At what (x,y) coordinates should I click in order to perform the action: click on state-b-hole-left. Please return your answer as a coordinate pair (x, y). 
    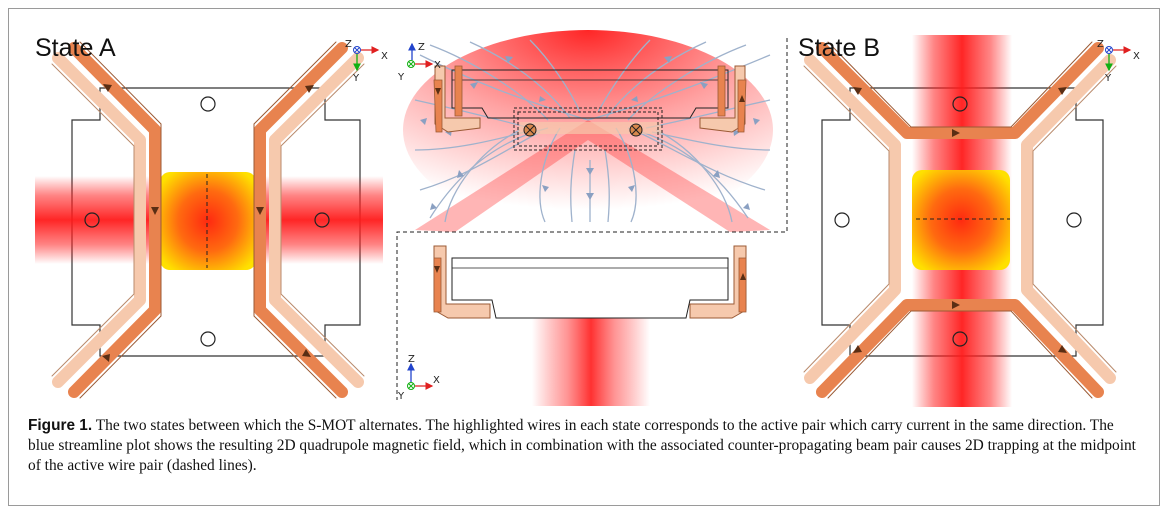
    Looking at the image, I should click on (842, 220).